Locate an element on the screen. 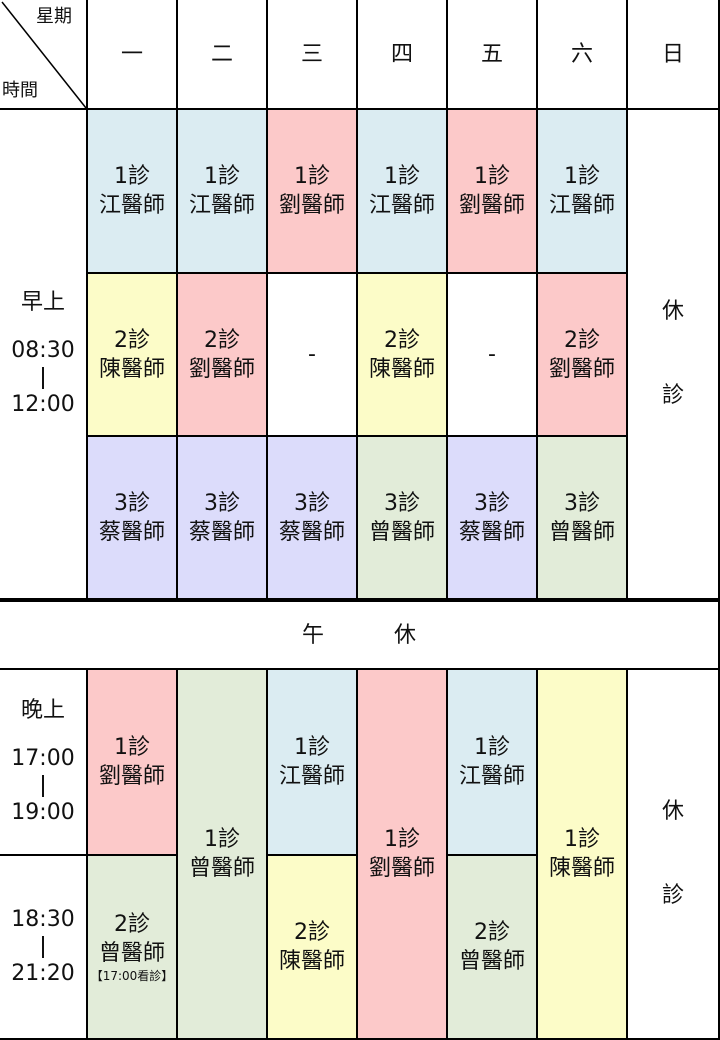 The width and height of the screenshot is (720, 1040). morning-tue-room2: 2診 劉醫師 is located at coordinates (223, 355).